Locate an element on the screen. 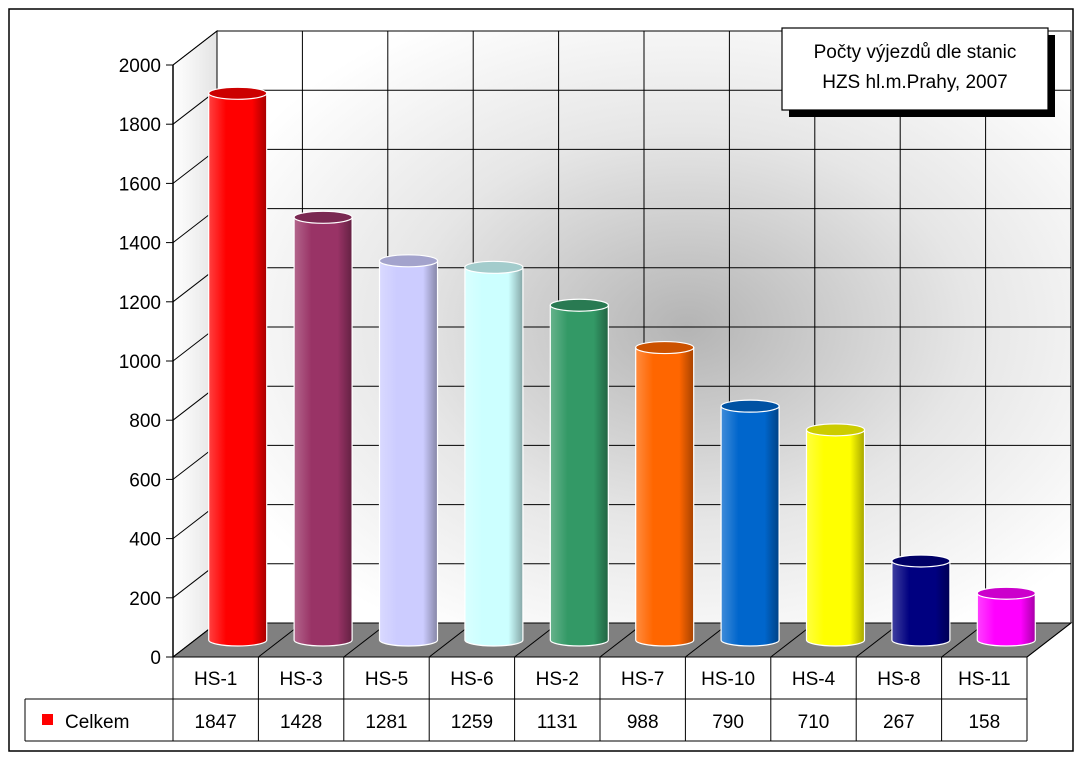 The image size is (1082, 760). x-tick-label: HS-1 is located at coordinates (215, 679).